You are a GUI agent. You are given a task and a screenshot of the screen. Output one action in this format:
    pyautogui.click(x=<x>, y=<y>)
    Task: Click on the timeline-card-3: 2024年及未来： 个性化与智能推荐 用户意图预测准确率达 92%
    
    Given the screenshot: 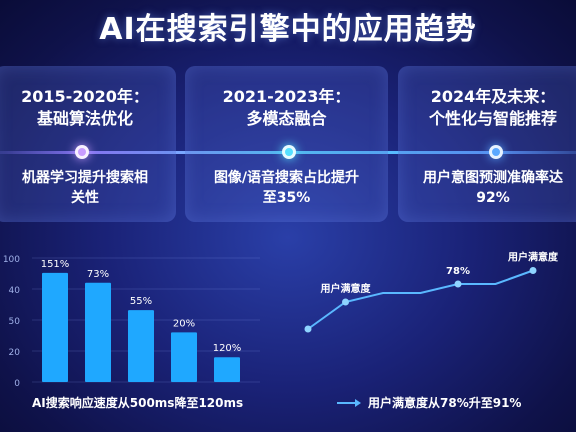 What is the action you would take?
    pyautogui.click(x=487, y=144)
    